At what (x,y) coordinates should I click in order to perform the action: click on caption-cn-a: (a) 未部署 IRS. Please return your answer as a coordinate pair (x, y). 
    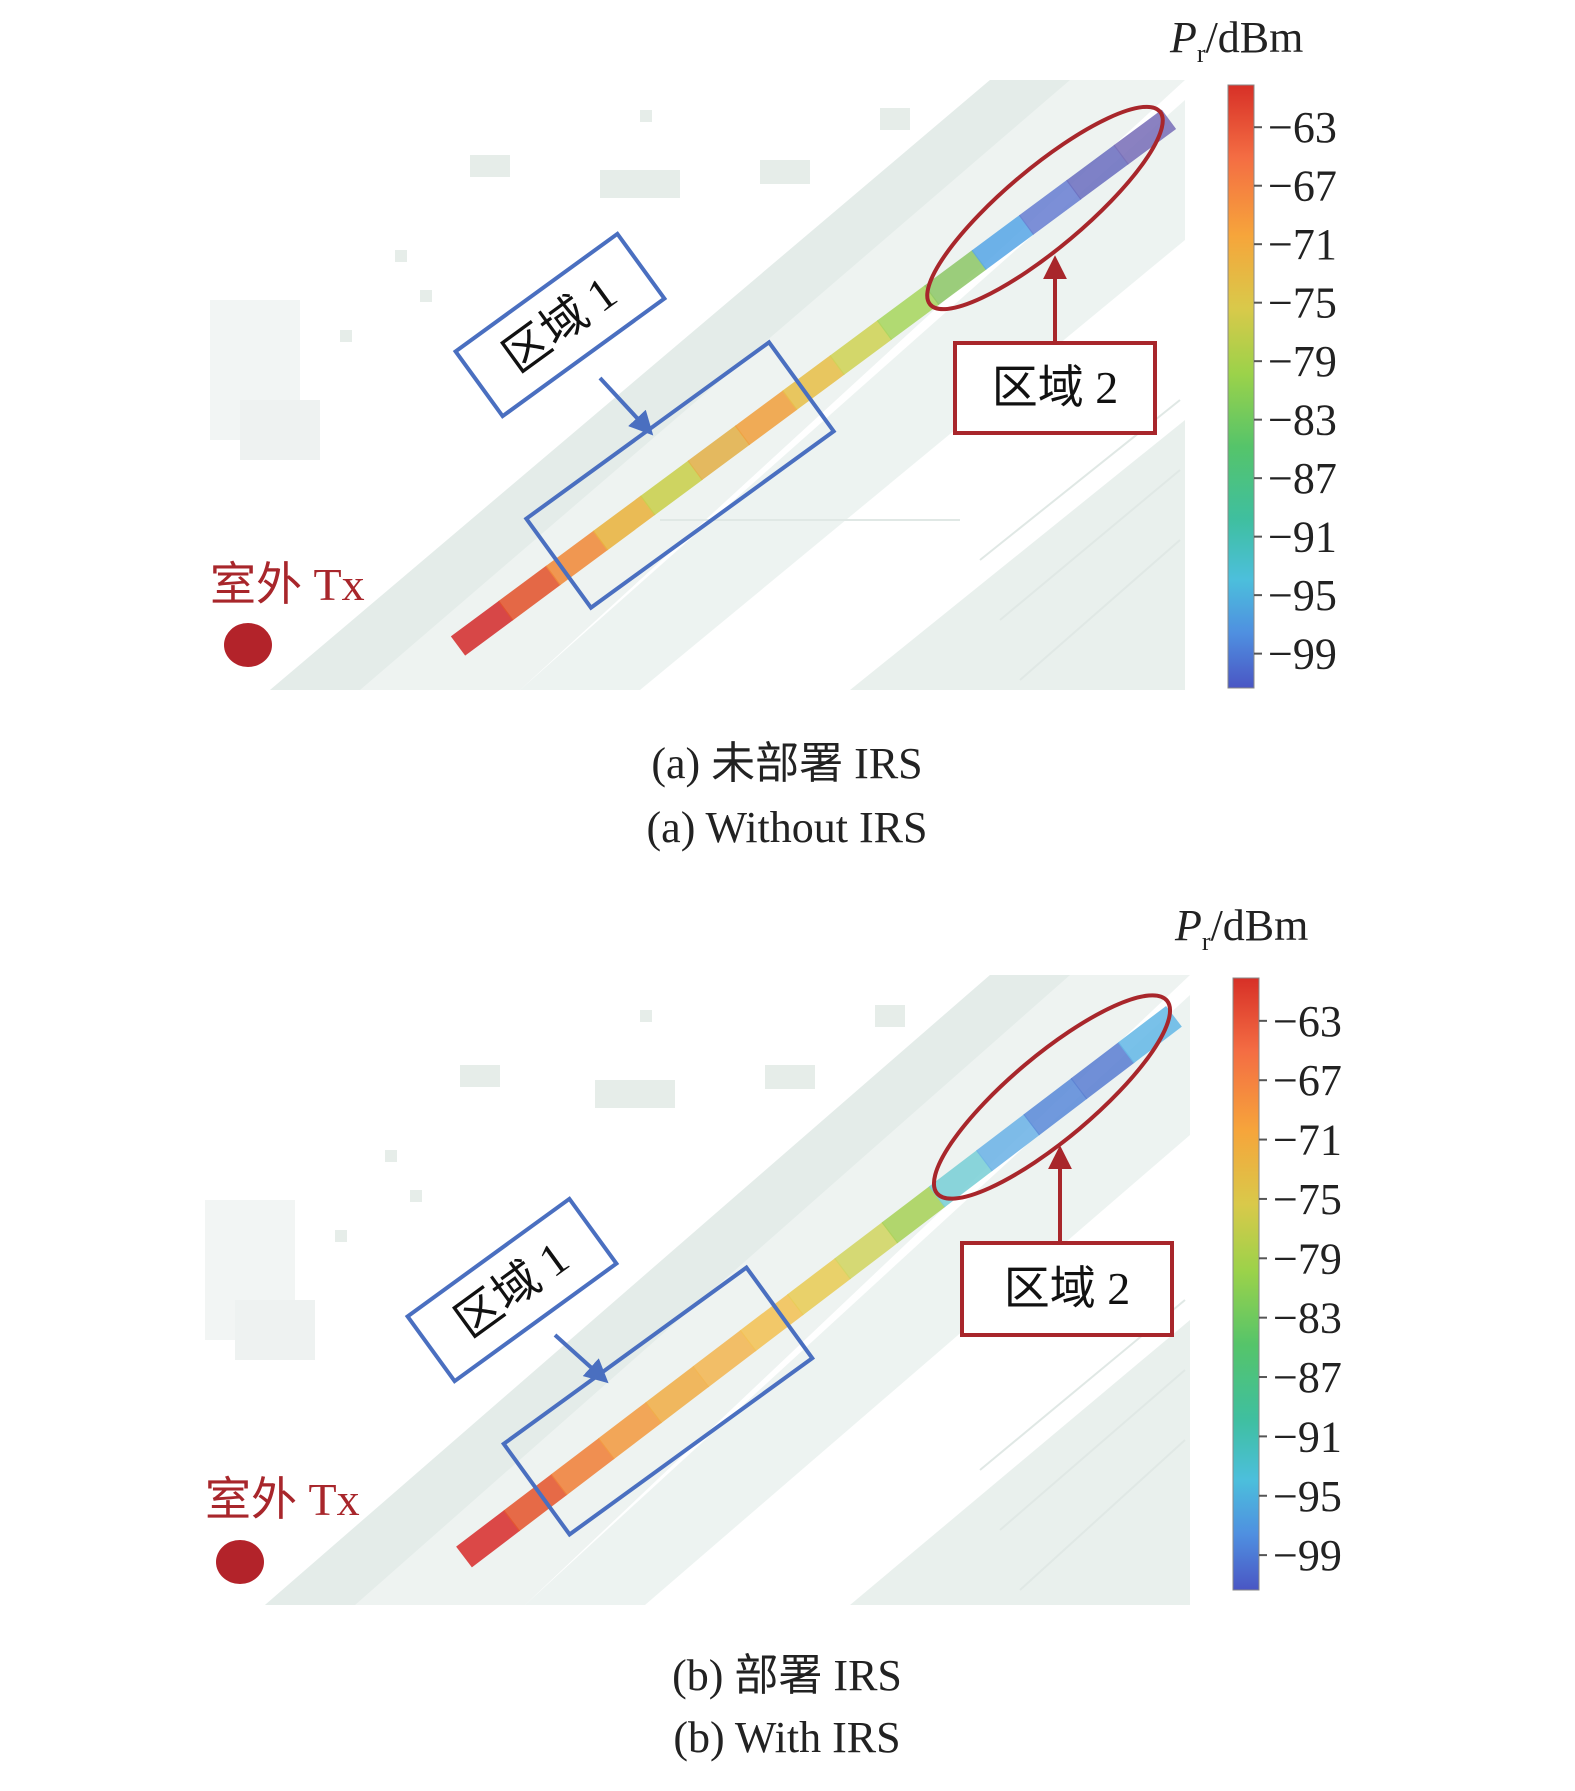
    Looking at the image, I should click on (786, 763).